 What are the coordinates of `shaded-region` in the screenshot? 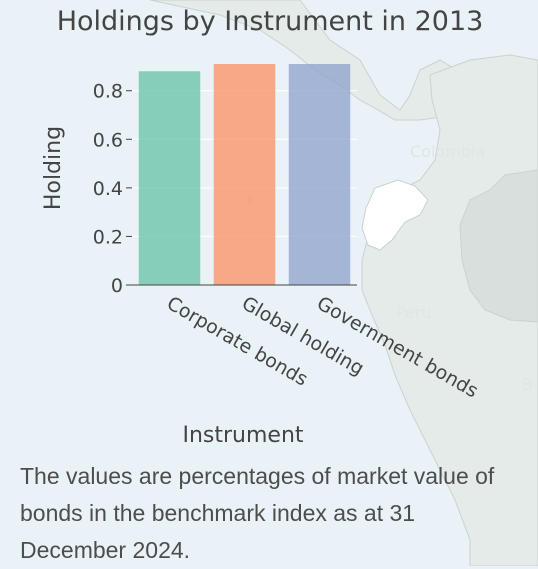 It's located at (498, 246).